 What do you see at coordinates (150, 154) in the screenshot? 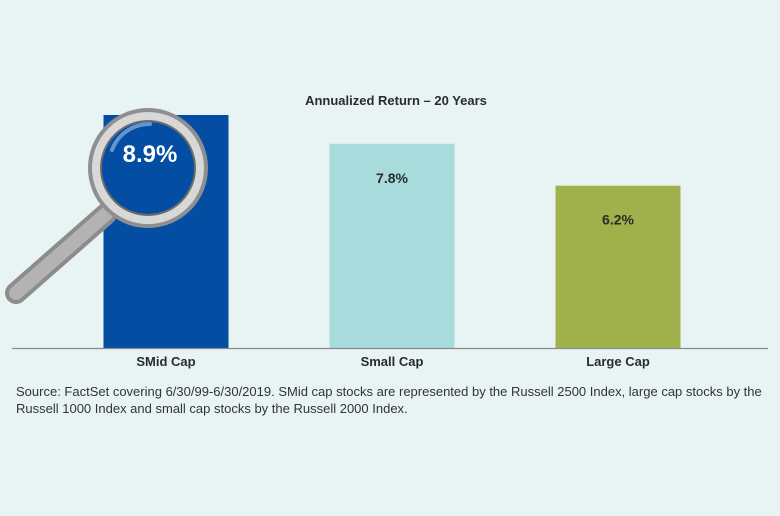
I see `value-label: 8.9%` at bounding box center [150, 154].